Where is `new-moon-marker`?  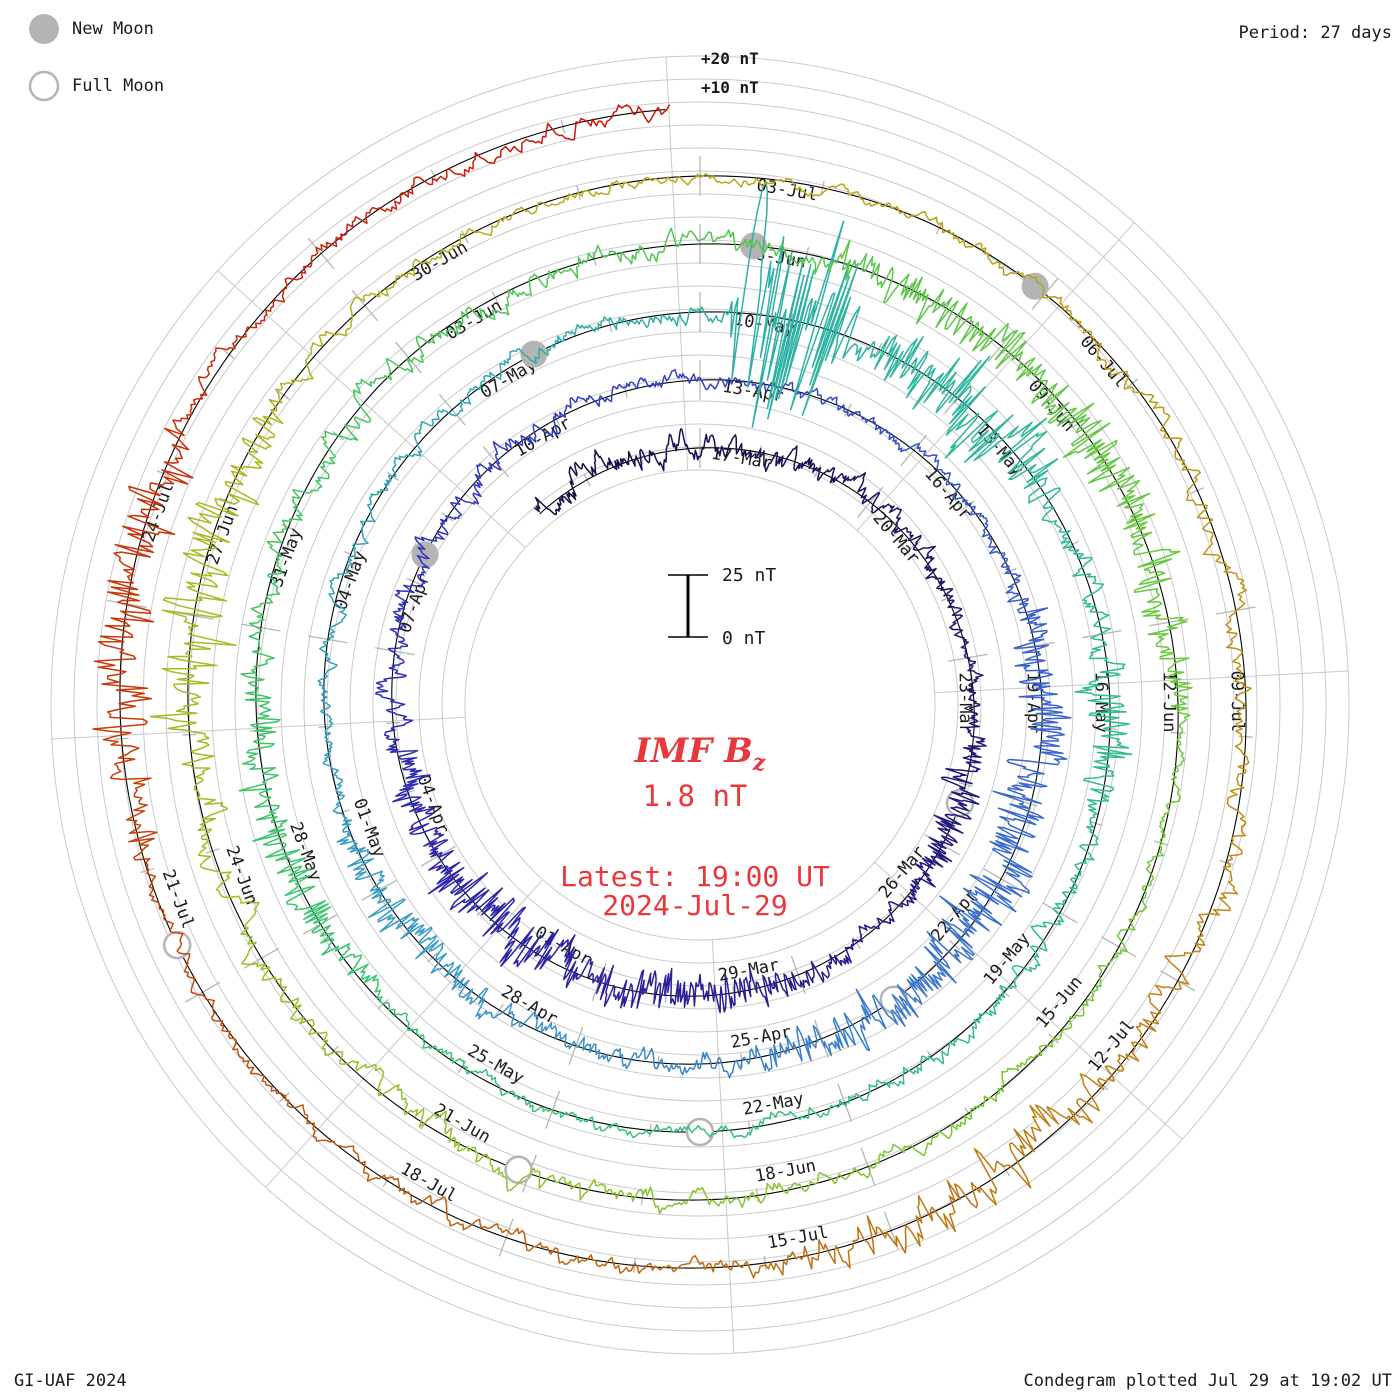 new-moon-marker is located at coordinates (1035, 286).